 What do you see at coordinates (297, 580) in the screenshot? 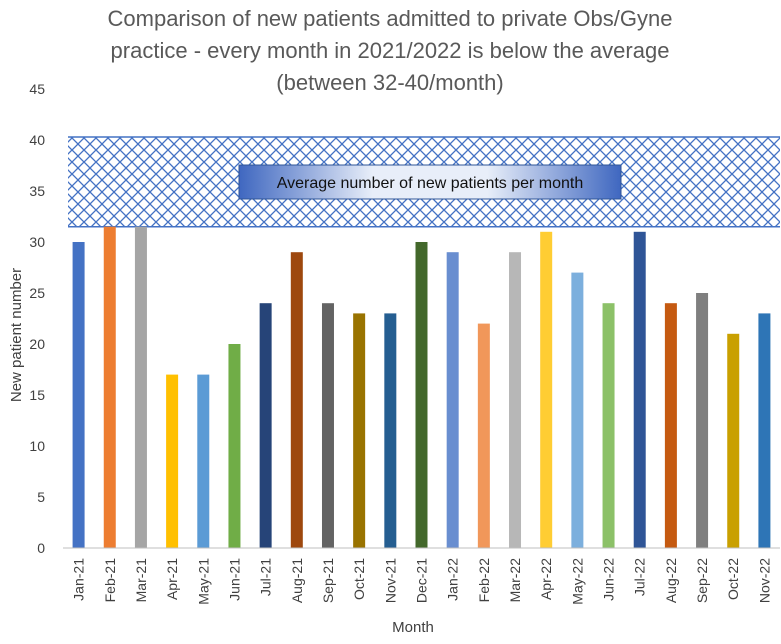
I see `x-tick-label: Aug-21` at bounding box center [297, 580].